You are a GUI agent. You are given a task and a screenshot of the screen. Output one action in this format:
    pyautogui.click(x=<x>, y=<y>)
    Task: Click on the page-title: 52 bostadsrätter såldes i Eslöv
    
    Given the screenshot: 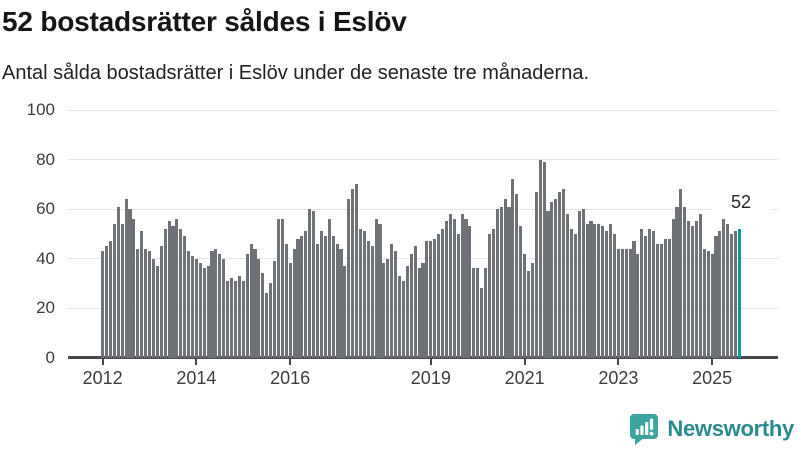 What is the action you would take?
    pyautogui.click(x=204, y=21)
    